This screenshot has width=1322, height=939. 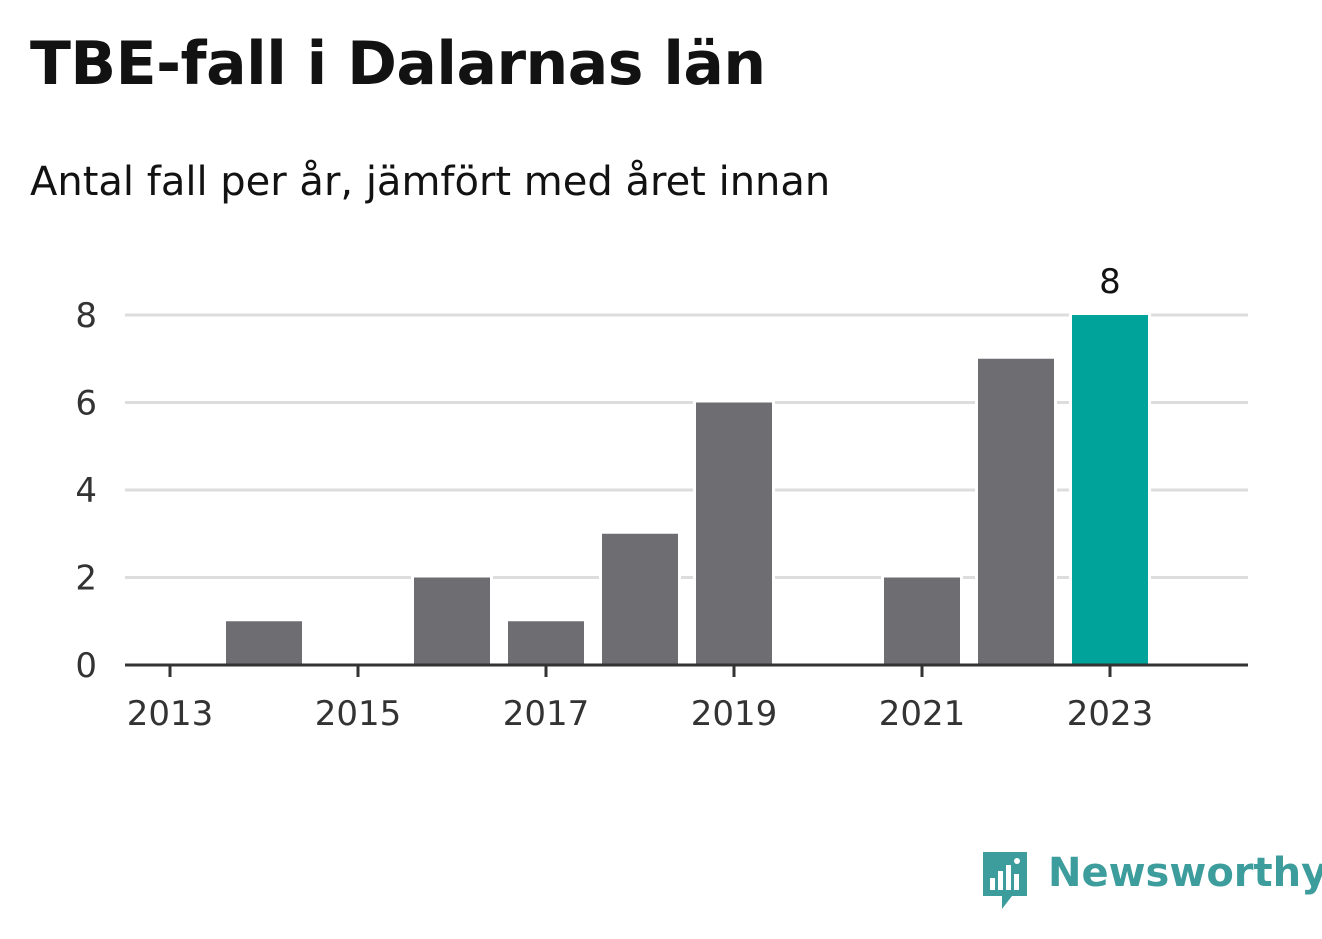 I want to click on y-tick-label-2: 2, so click(x=86, y=579).